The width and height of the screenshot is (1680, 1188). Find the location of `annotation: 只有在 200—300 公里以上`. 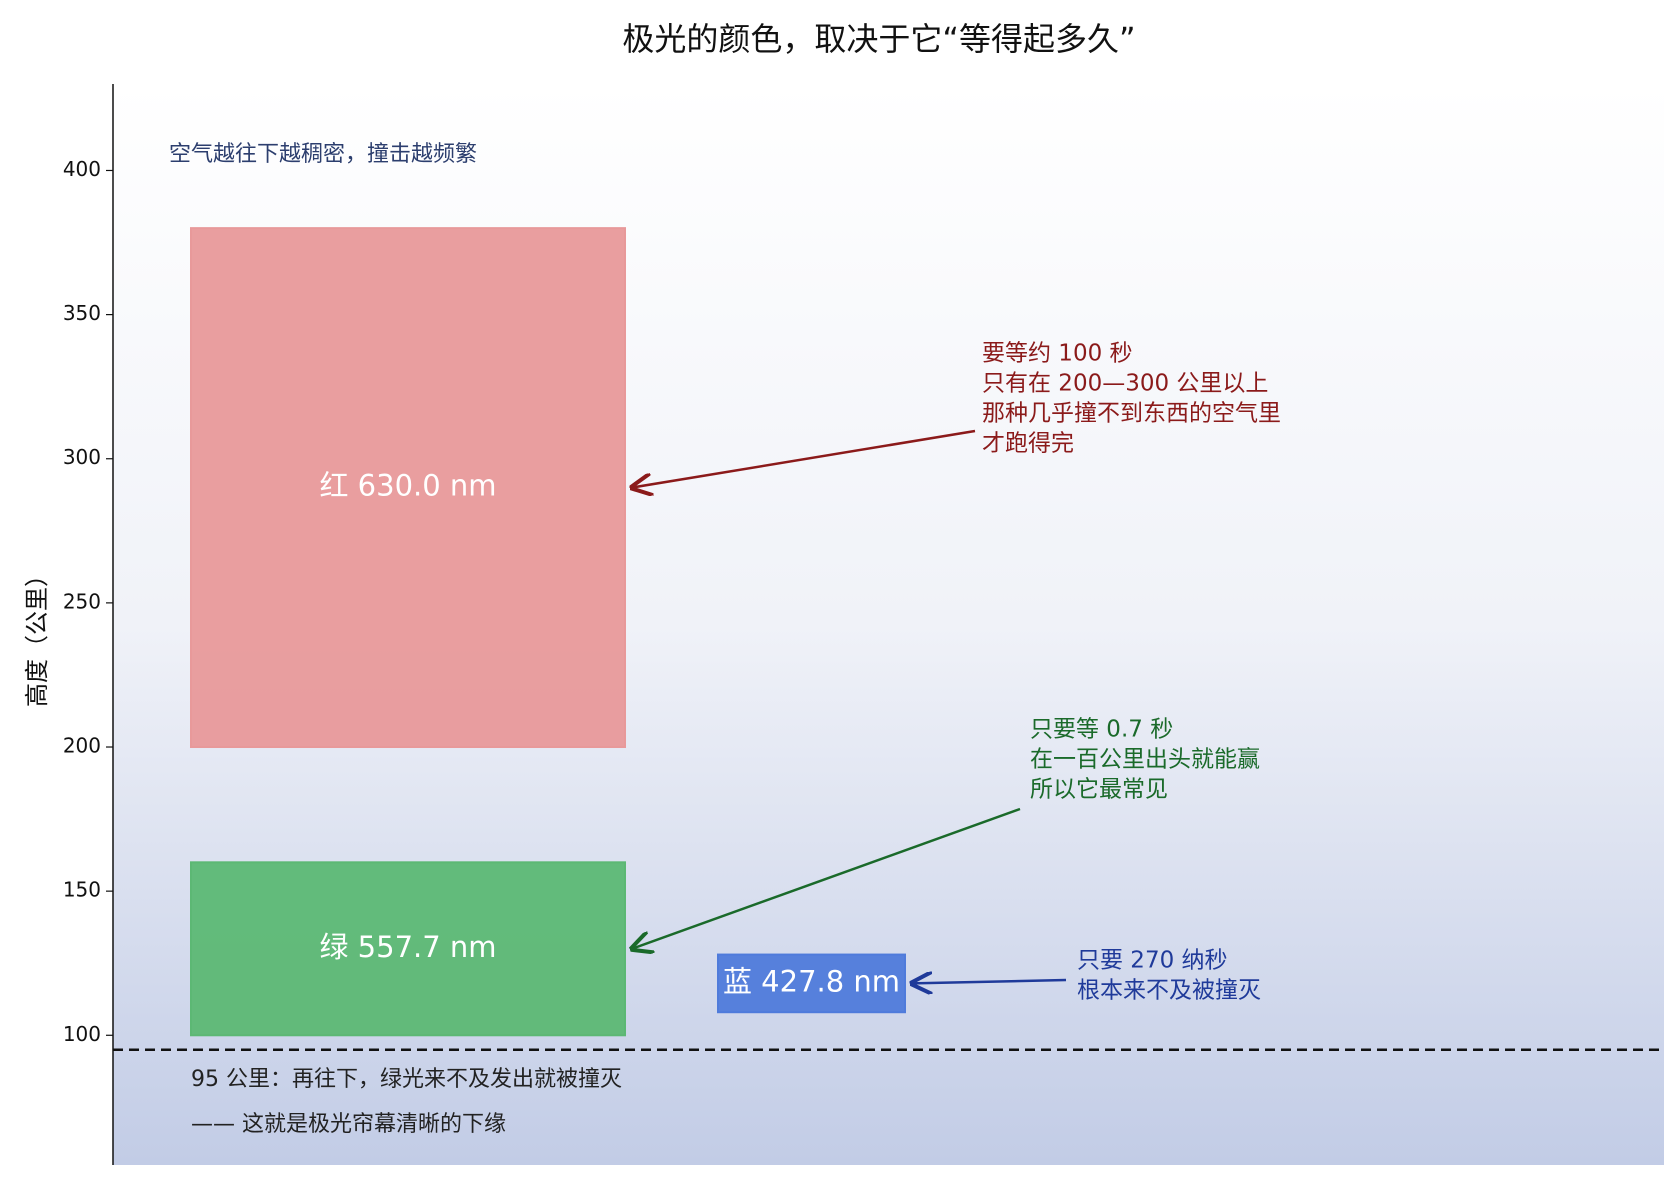

annotation: 只有在 200—300 公里以上 is located at coordinates (1125, 384).